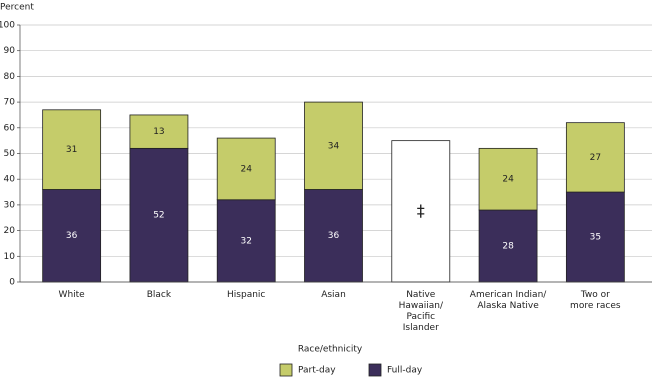 This screenshot has width=660, height=377. Describe the element at coordinates (317, 371) in the screenshot. I see `legend-label: Part-day` at that location.